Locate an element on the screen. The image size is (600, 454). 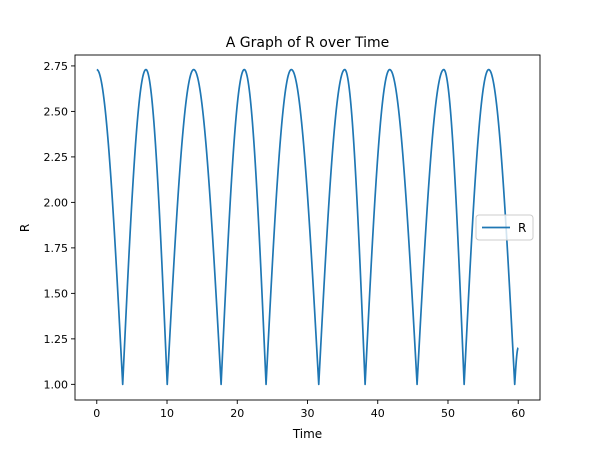
y-tick-label: 2.00 is located at coordinates (56, 202).